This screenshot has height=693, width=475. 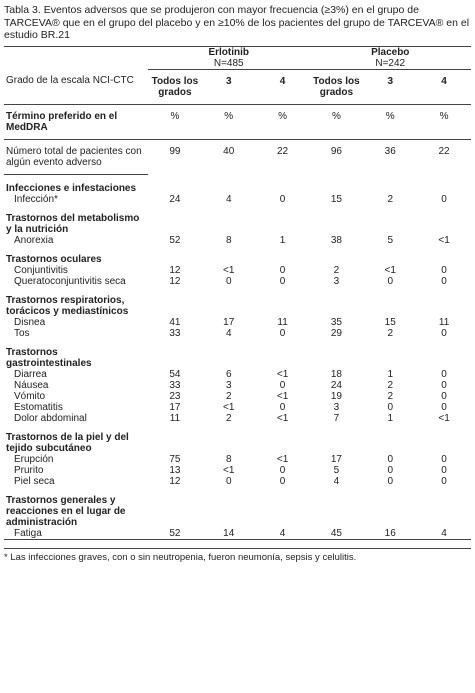 I want to click on group-header: Placebo N=242, so click(x=390, y=57).